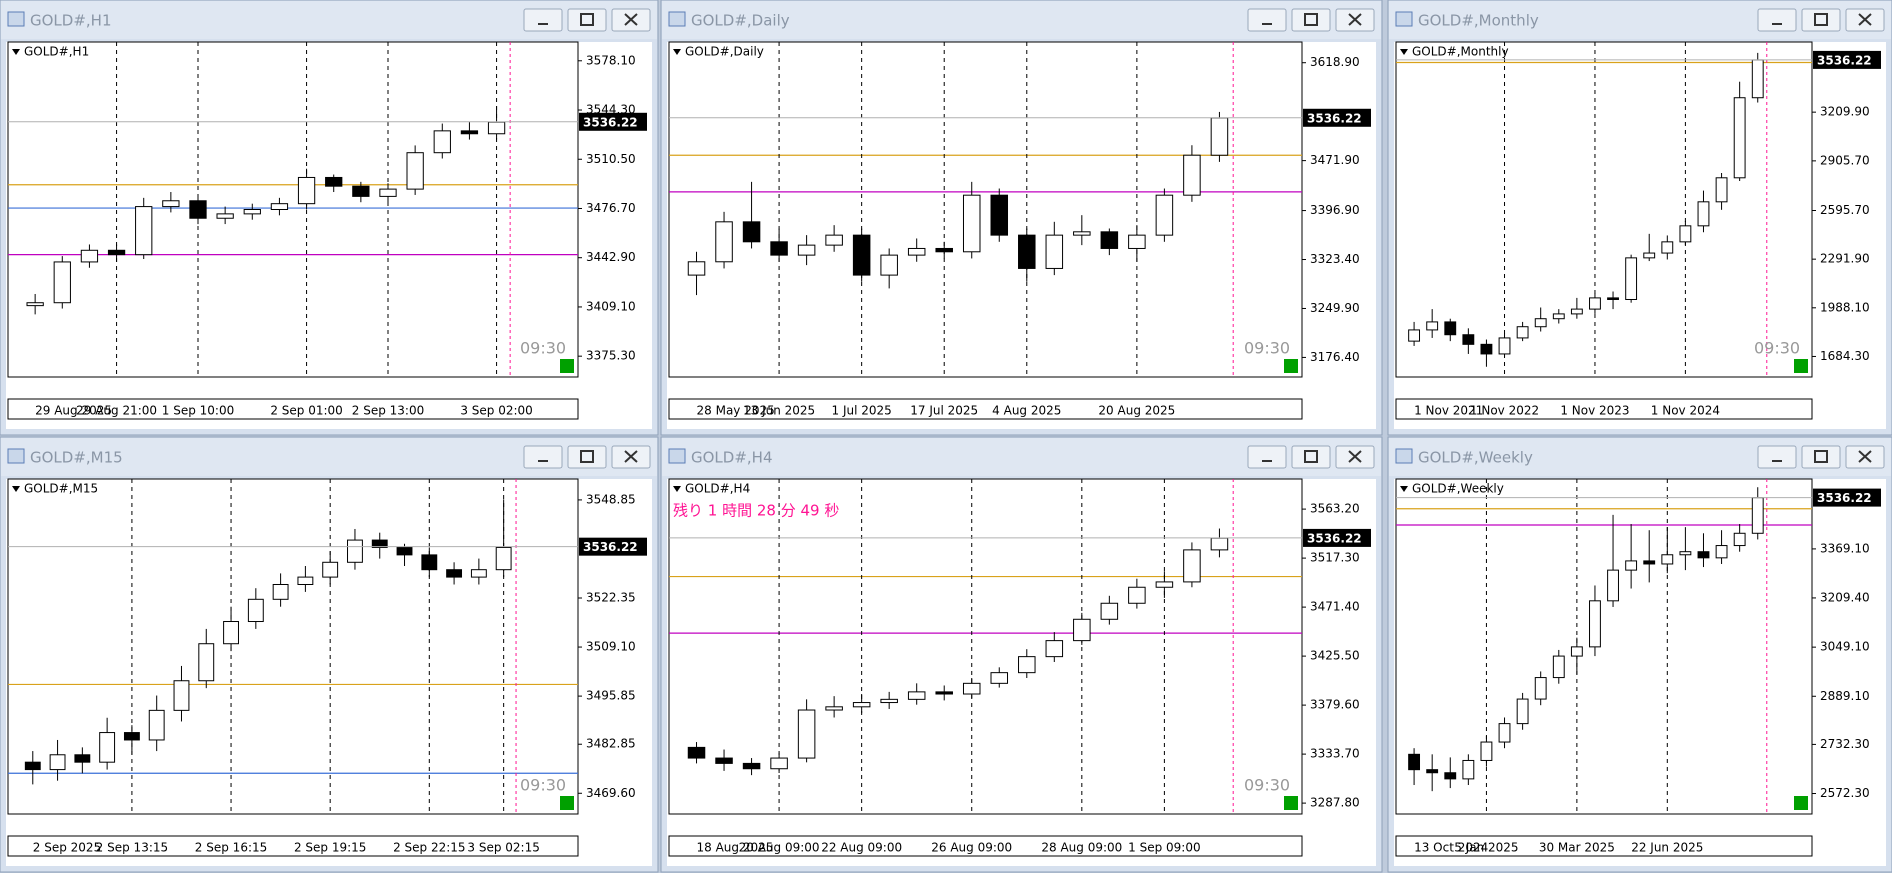  I want to click on countdown: 09:30, so click(1267, 785).